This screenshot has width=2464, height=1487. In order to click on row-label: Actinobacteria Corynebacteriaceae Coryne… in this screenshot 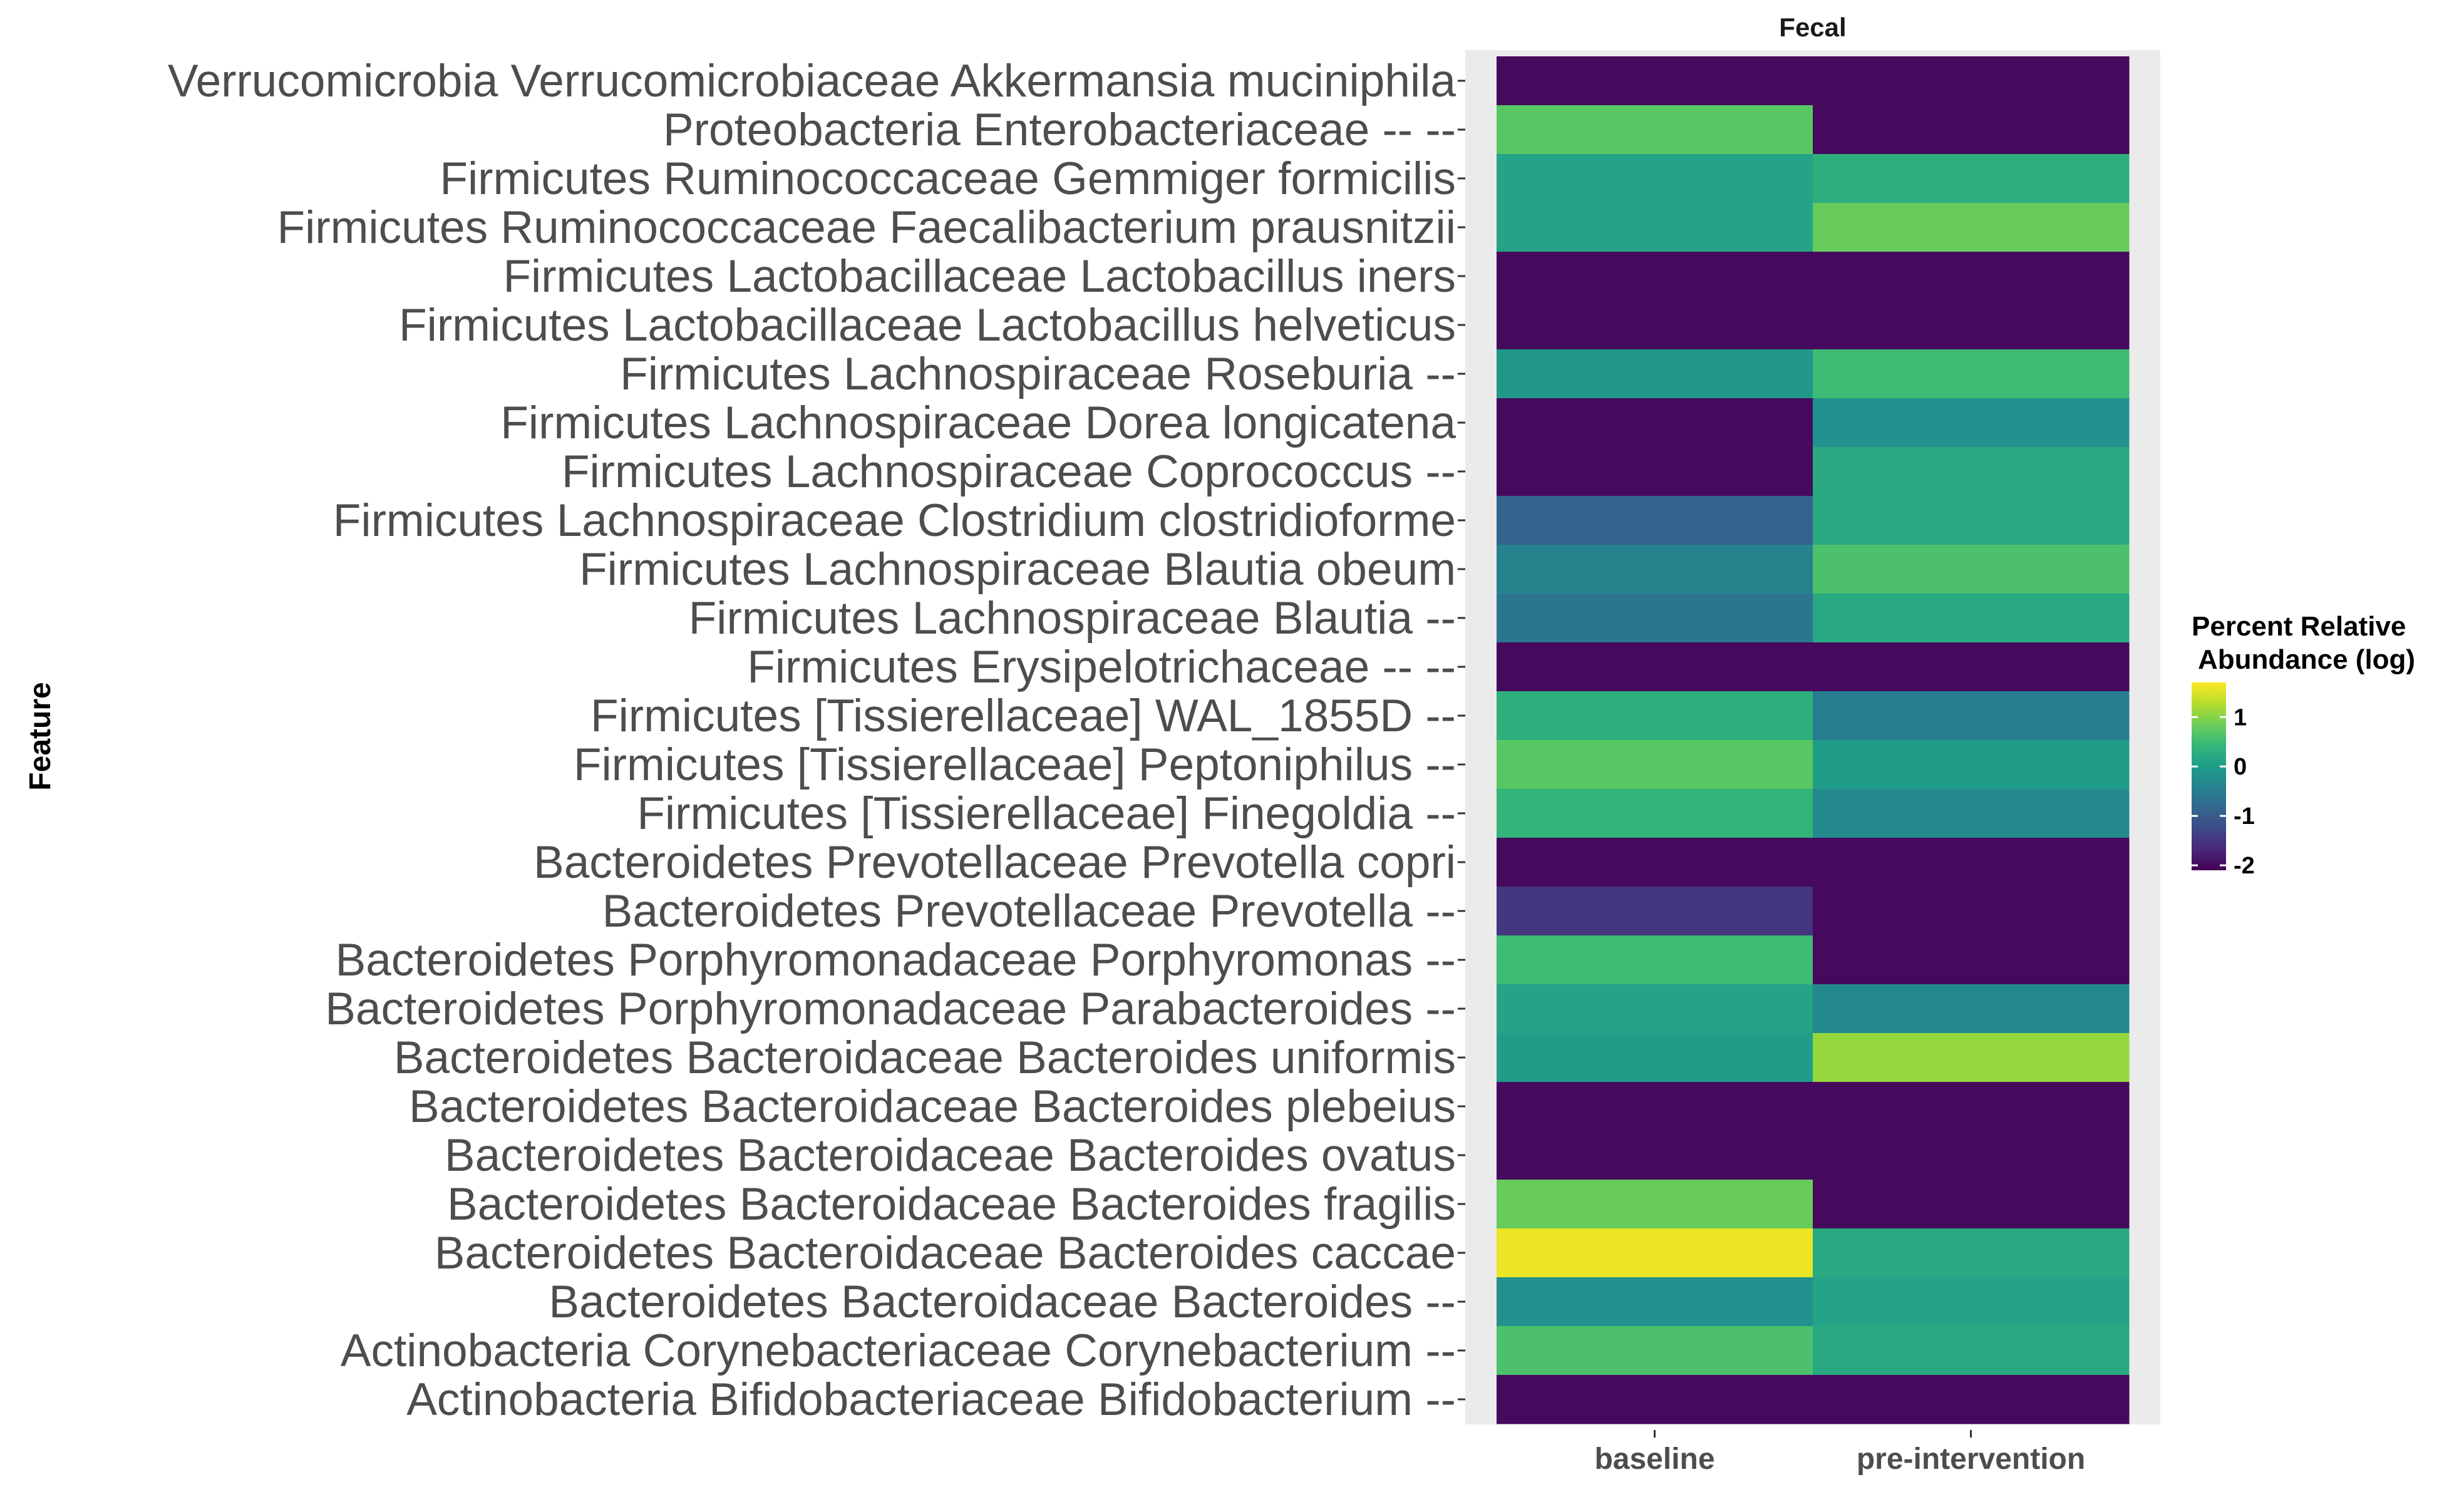, I will do `click(898, 1351)`.